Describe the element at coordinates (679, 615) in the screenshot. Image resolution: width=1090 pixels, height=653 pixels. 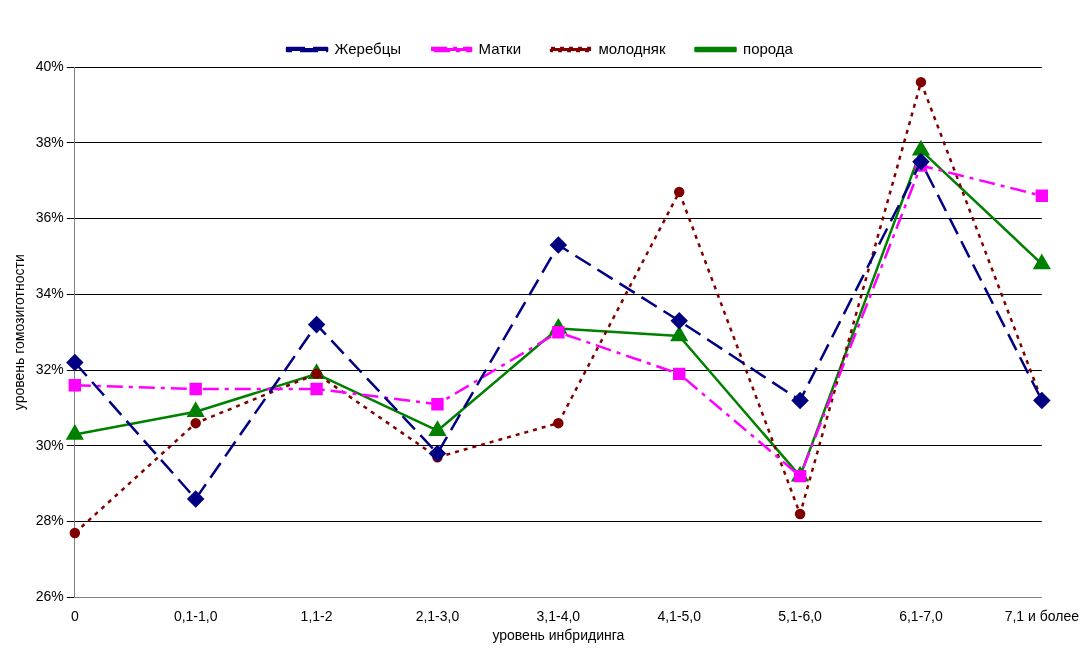
I see `x-tick-label: 4,1-5,0` at that location.